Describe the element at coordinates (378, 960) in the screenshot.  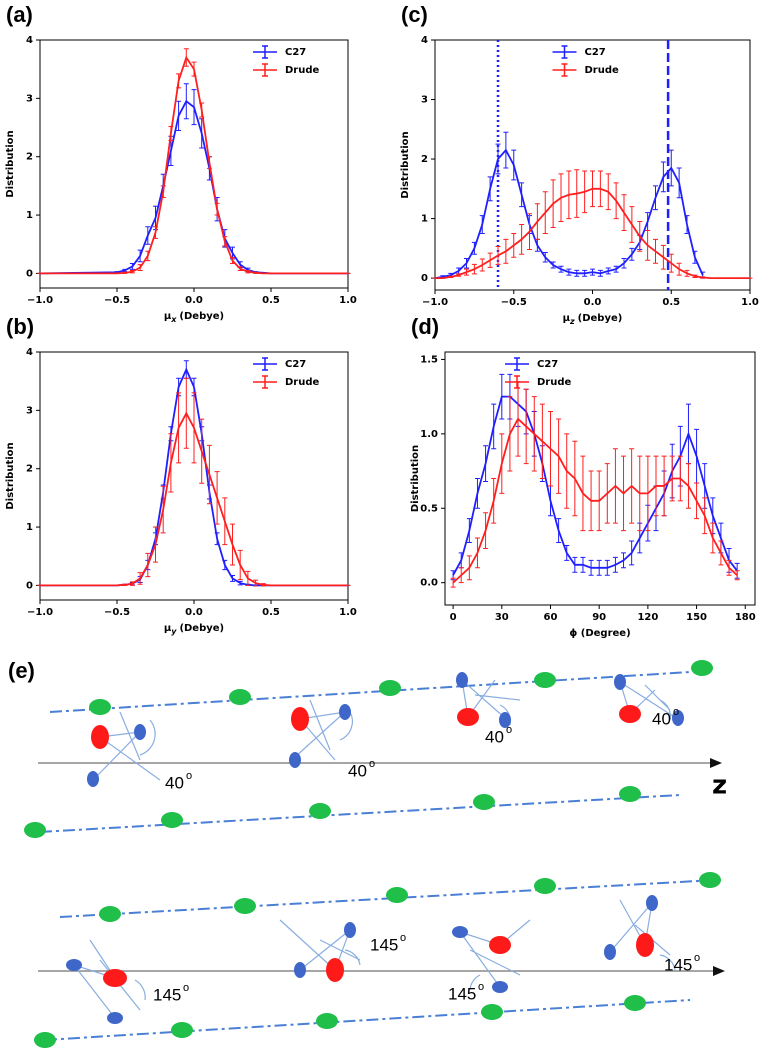
I see `red-atoms` at that location.